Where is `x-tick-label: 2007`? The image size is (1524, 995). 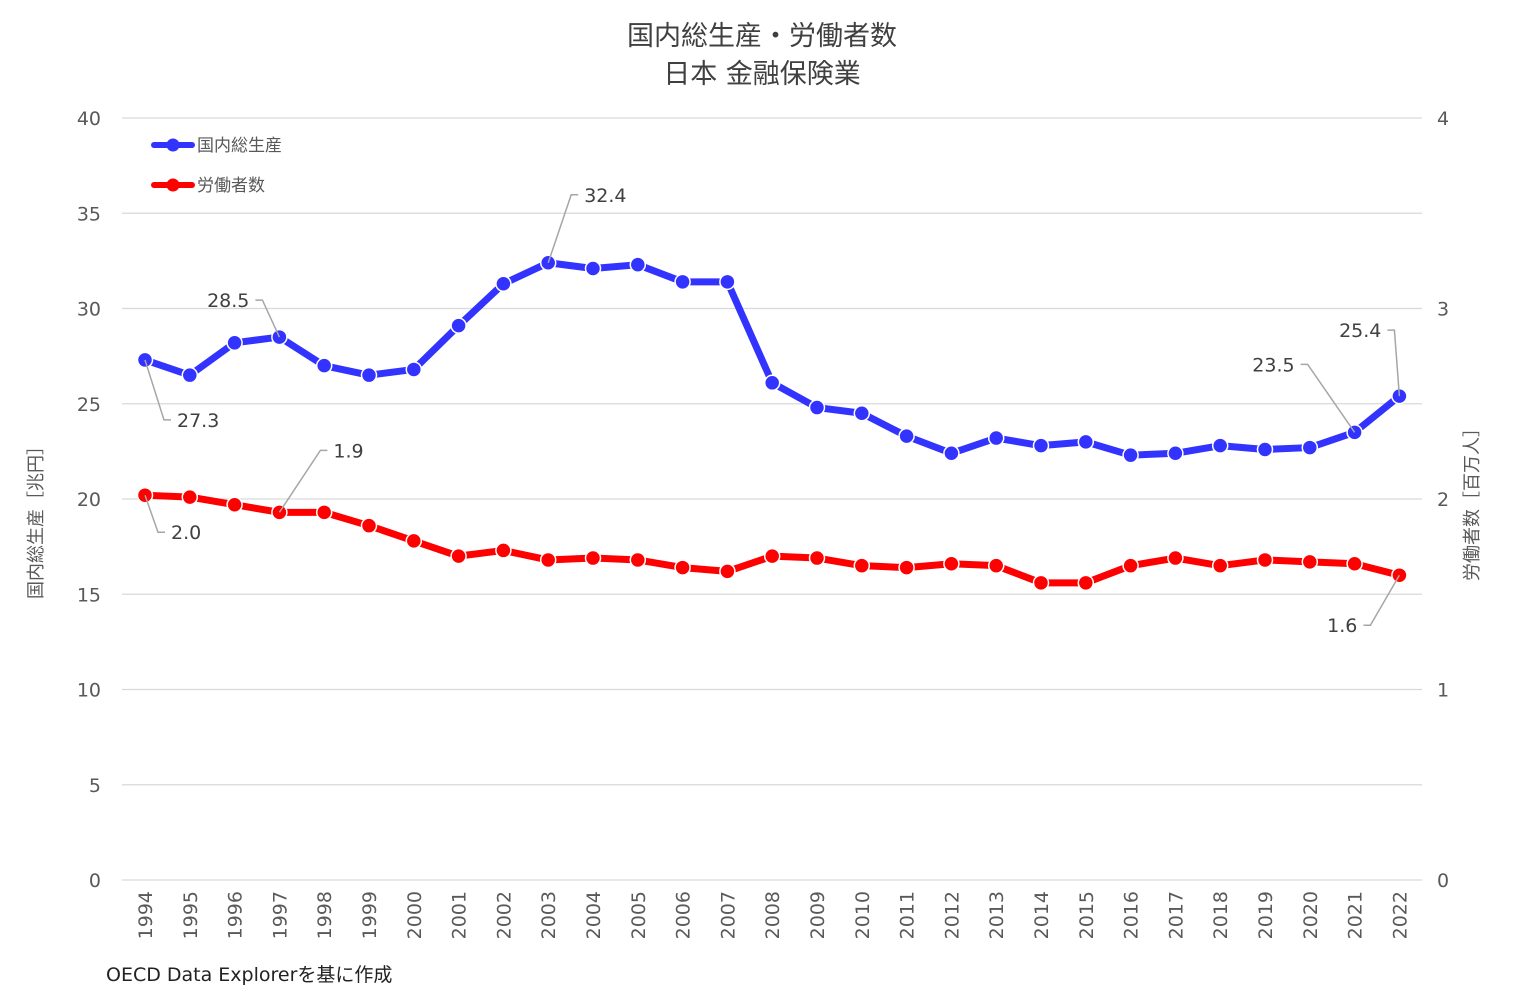 x-tick-label: 2007 is located at coordinates (728, 915).